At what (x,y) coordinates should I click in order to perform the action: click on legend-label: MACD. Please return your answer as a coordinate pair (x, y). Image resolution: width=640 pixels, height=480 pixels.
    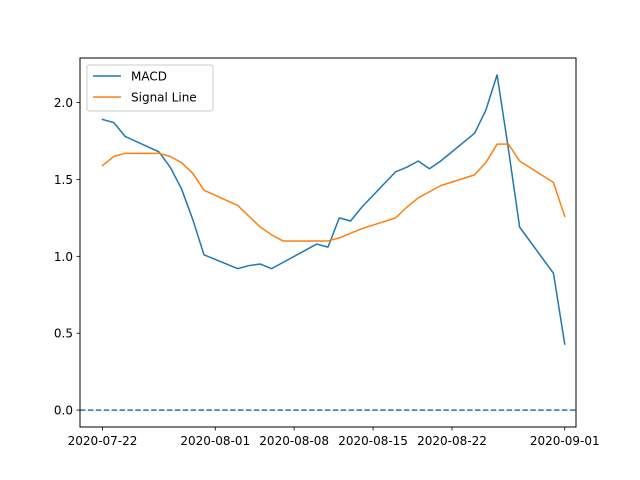
    Looking at the image, I should click on (149, 77).